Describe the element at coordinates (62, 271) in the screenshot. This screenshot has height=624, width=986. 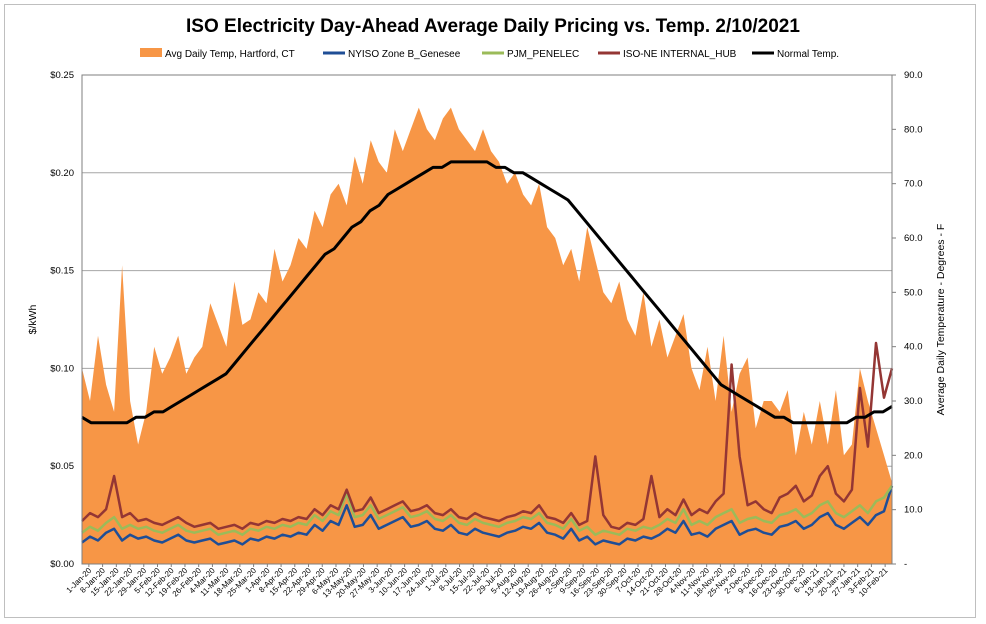
I see `y-tick-label: $0.15` at that location.